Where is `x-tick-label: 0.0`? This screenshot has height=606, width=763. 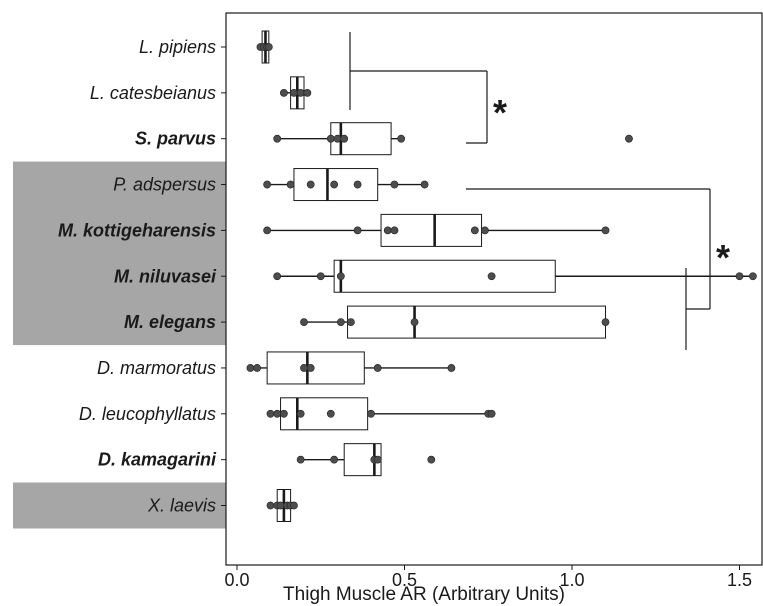 x-tick-label: 0.0 is located at coordinates (236, 580).